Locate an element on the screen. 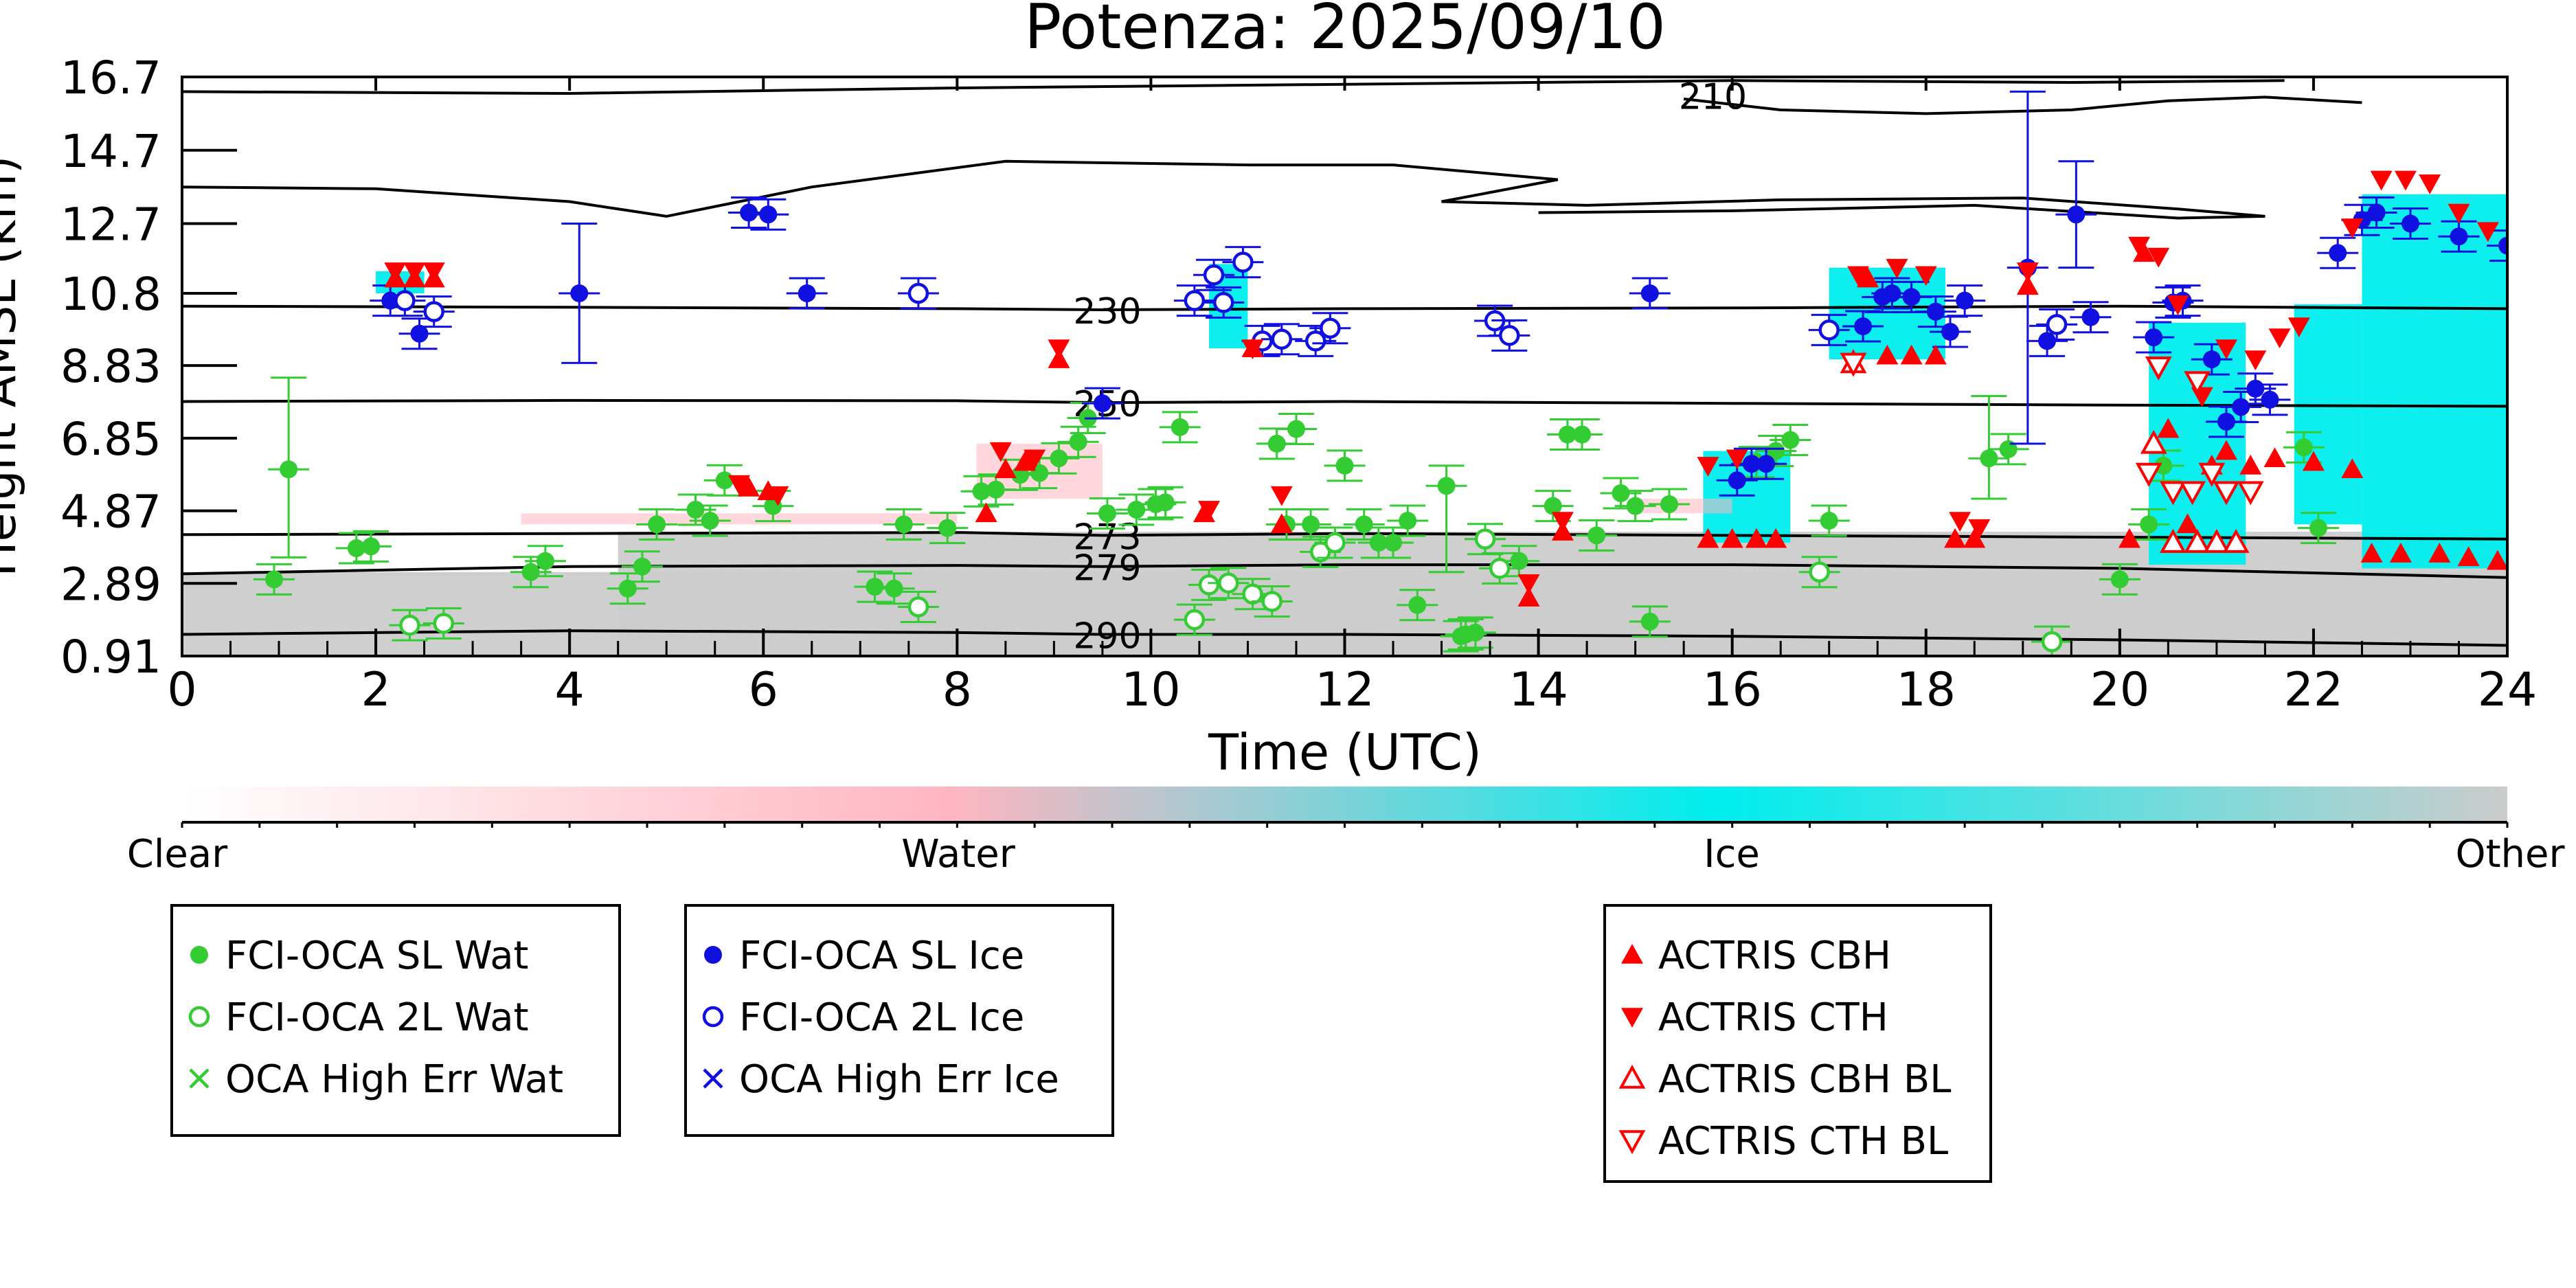 The width and height of the screenshot is (2576, 1288). mask-region-water is located at coordinates (739, 519).